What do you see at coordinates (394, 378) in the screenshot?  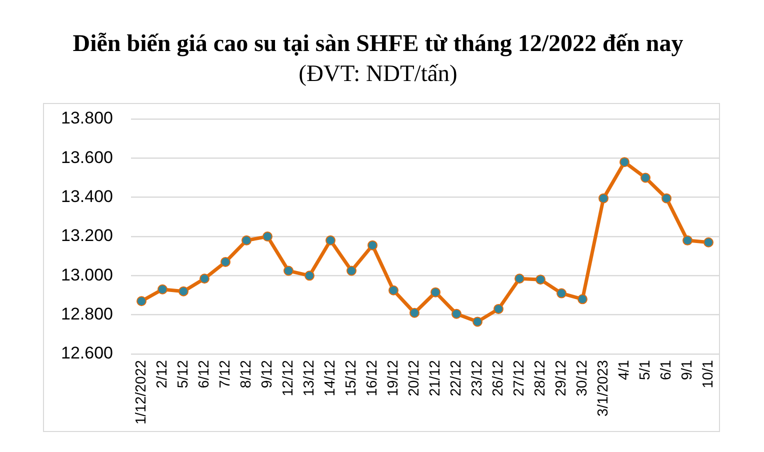 I see `x-tick-label: 19/12` at bounding box center [394, 378].